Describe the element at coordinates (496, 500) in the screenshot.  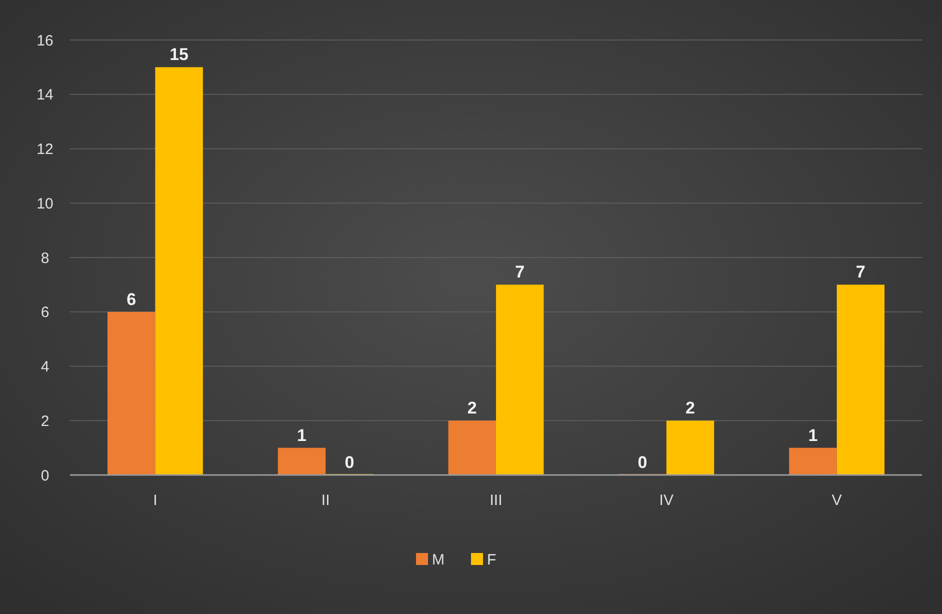
I see `x-tick-label: III` at that location.